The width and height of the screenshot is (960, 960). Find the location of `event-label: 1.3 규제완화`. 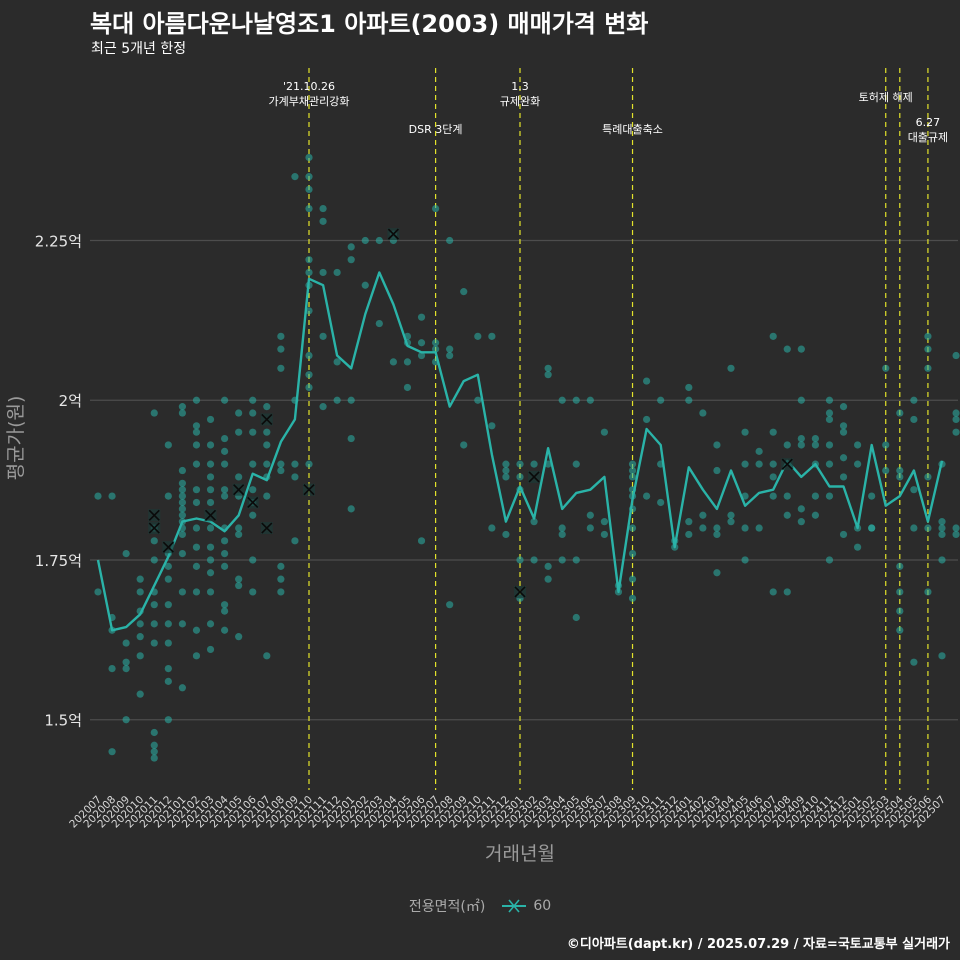

event-label: 1.3 규제완화 is located at coordinates (520, 94).